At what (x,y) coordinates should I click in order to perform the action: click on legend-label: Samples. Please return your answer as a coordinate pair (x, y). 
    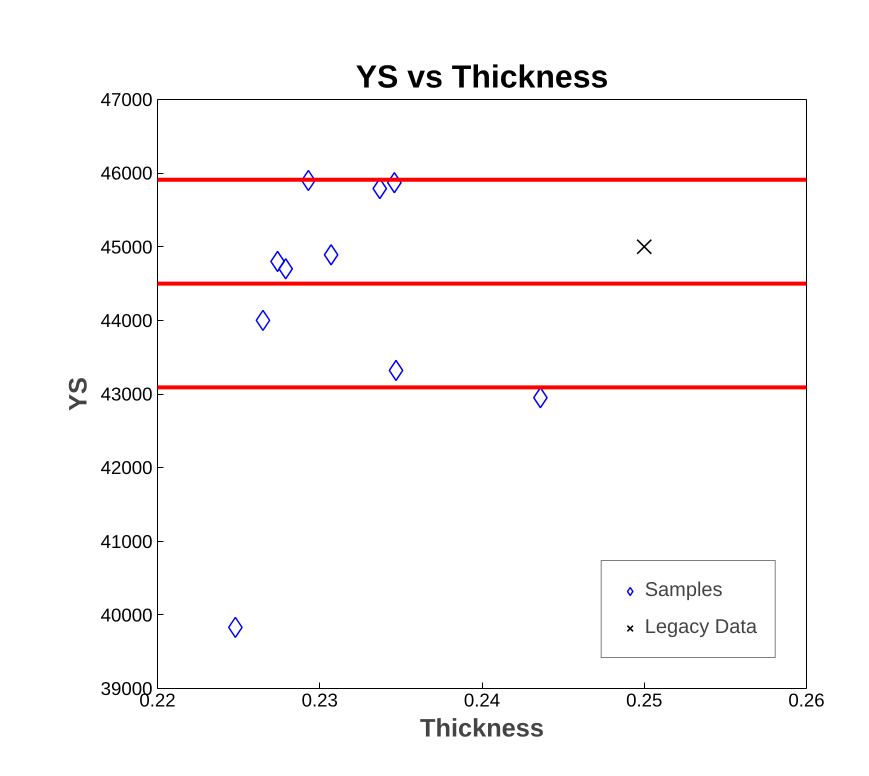
    Looking at the image, I should click on (683, 590).